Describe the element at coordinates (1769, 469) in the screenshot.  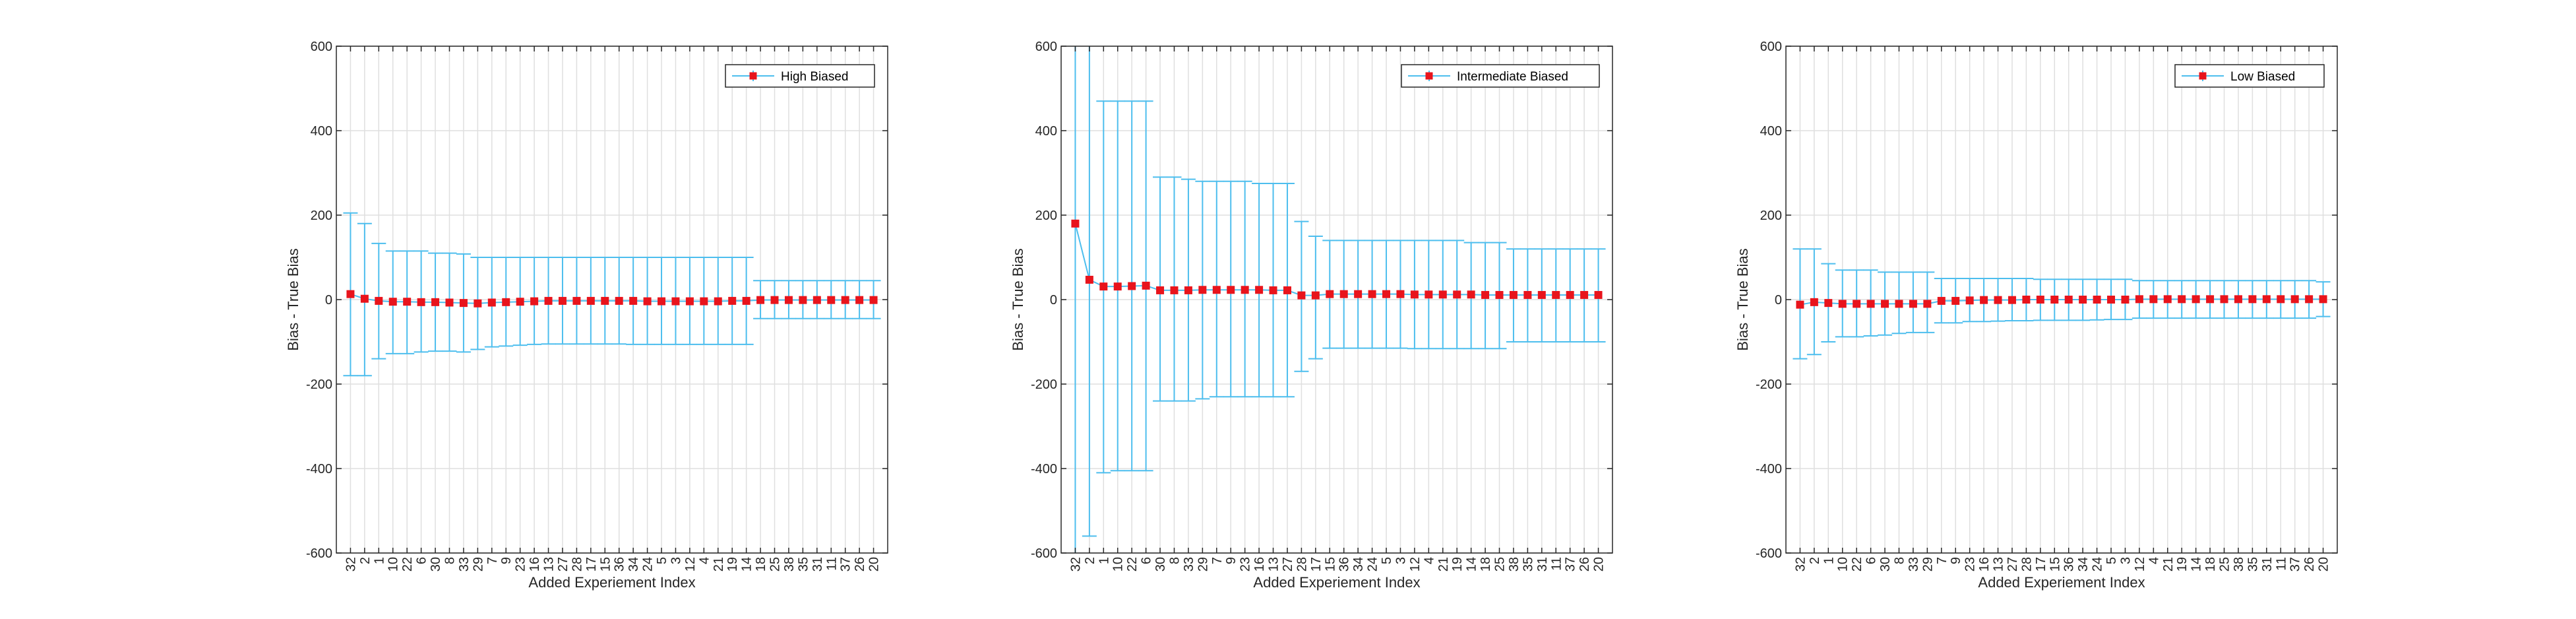
I see `y-tick-label: -400` at that location.